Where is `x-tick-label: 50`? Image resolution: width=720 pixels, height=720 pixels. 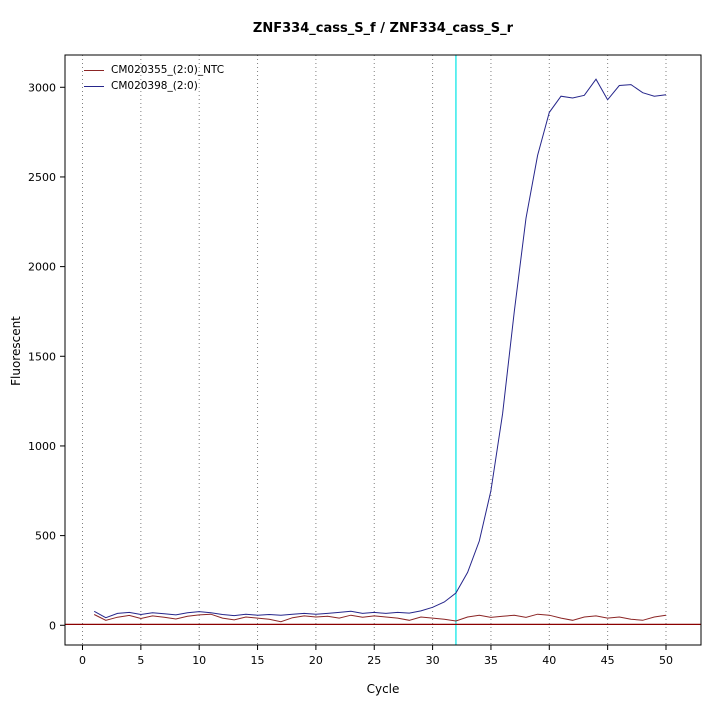 x-tick-label: 50 is located at coordinates (666, 660).